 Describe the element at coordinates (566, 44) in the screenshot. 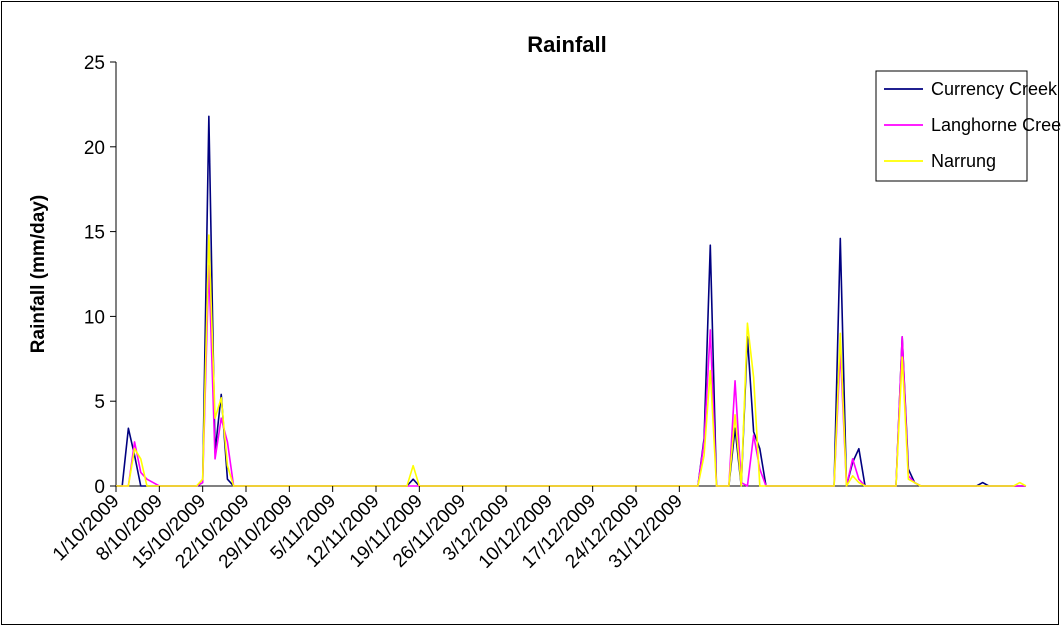

I see `chart-title: Rainfall` at that location.